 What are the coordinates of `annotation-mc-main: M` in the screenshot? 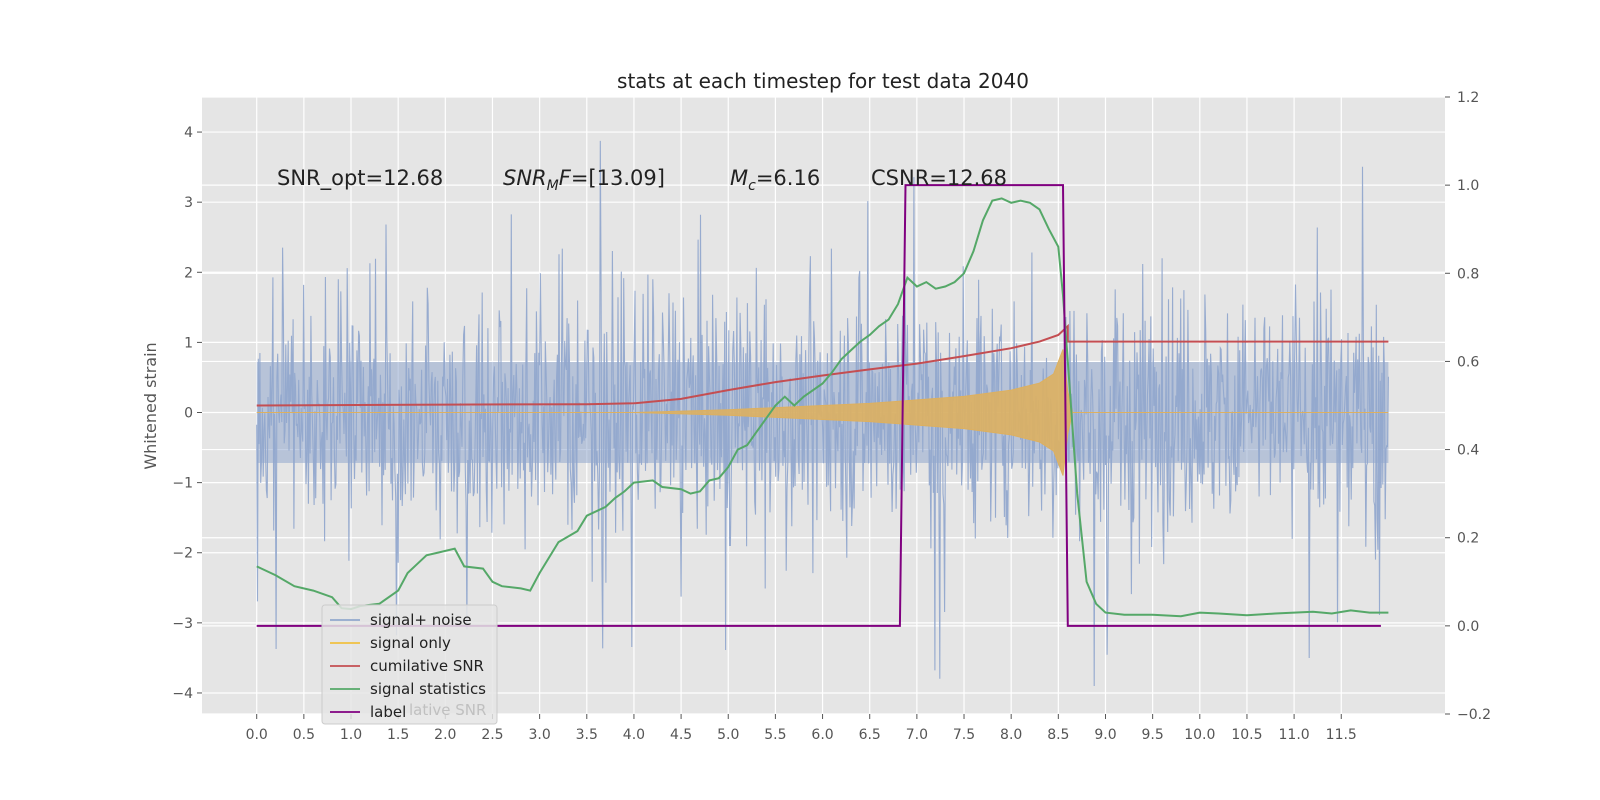 It's located at (739, 178).